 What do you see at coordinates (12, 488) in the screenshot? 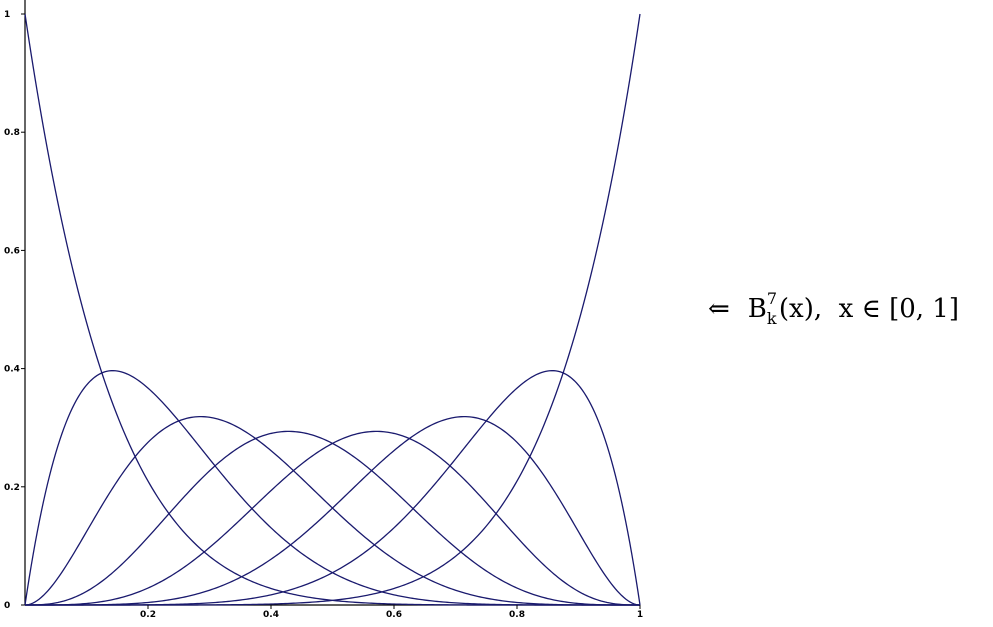
I see `y-tick-label: 0.2` at bounding box center [12, 488].